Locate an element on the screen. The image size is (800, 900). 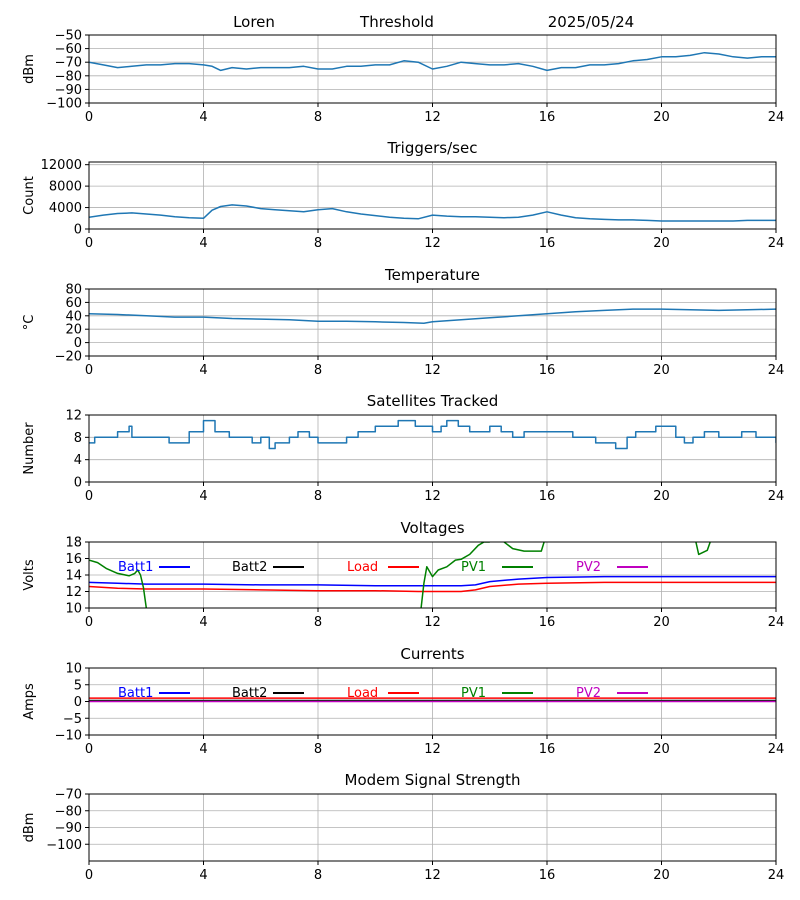
chart-satellites: Satellites Tracked 0 4 8 12 16 20 24 0 4 8 12 Number is located at coordinates (403, 448).